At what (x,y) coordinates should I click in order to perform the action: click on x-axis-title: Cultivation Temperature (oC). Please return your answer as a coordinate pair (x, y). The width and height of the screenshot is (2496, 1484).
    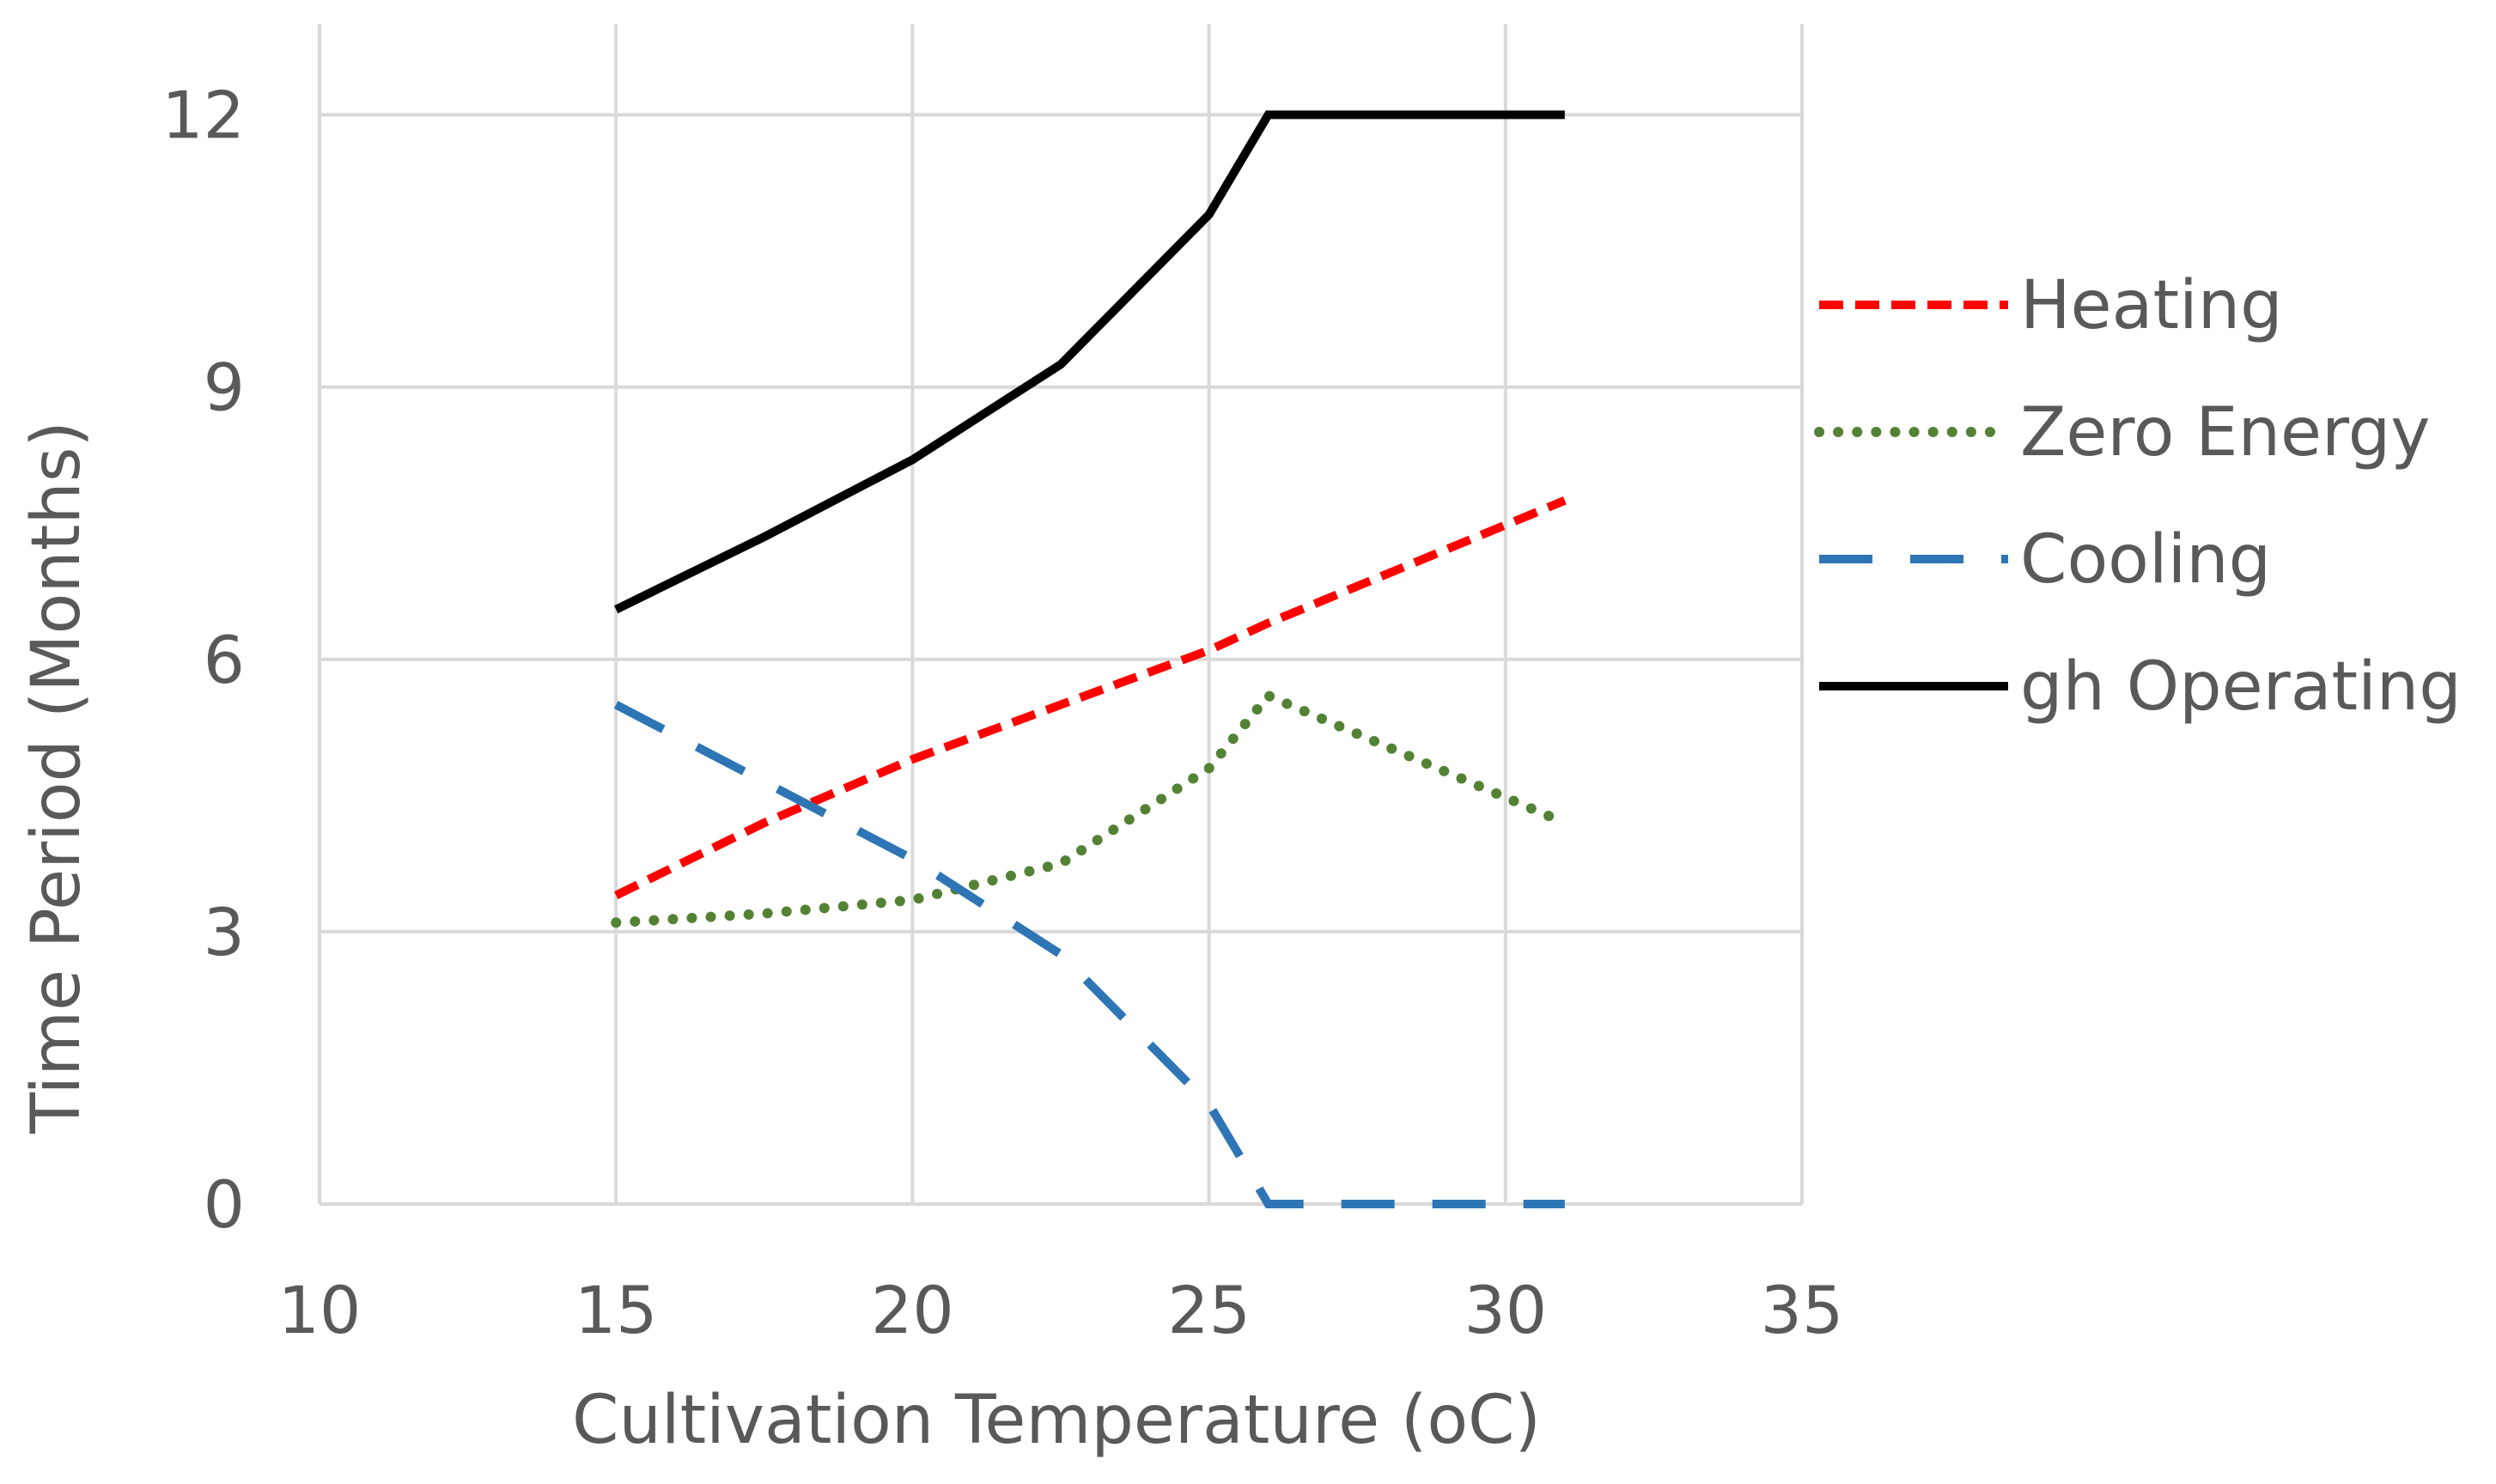
    Looking at the image, I should click on (1056, 1420).